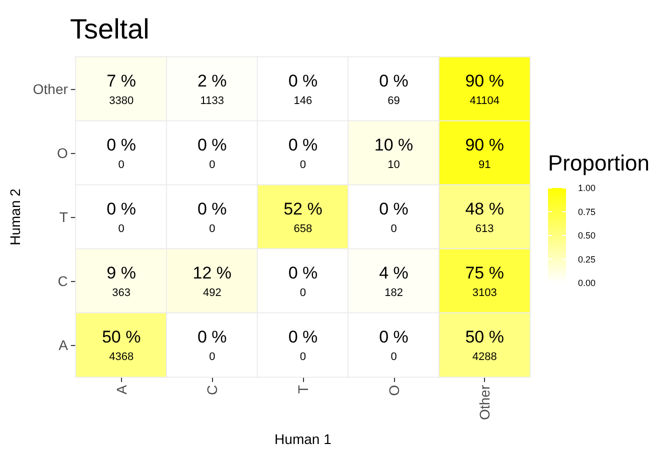 This screenshot has width=669, height=451. I want to click on data-label: 0 % 146, so click(303, 89).